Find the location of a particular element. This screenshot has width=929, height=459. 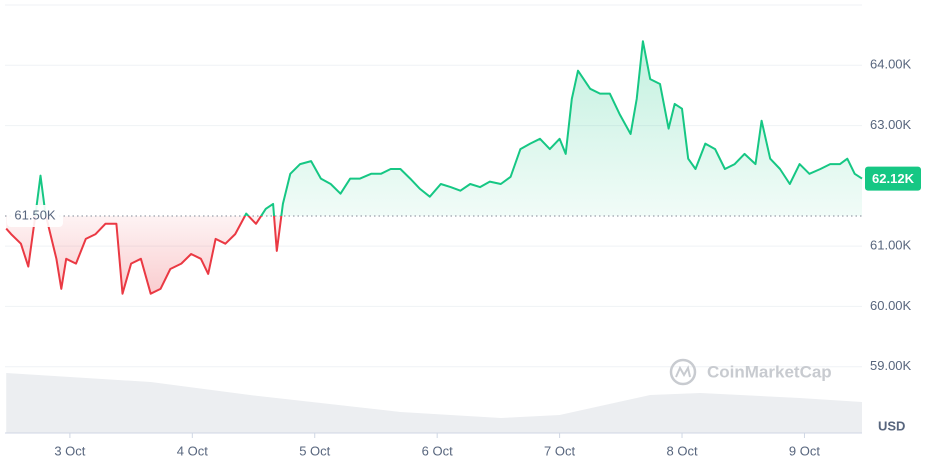

x-tick-label: 8 Oct is located at coordinates (681, 450).